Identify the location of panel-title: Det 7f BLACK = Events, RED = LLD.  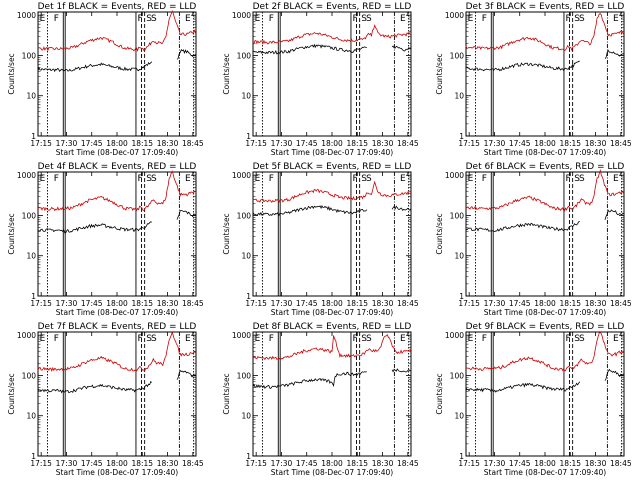
(117, 327).